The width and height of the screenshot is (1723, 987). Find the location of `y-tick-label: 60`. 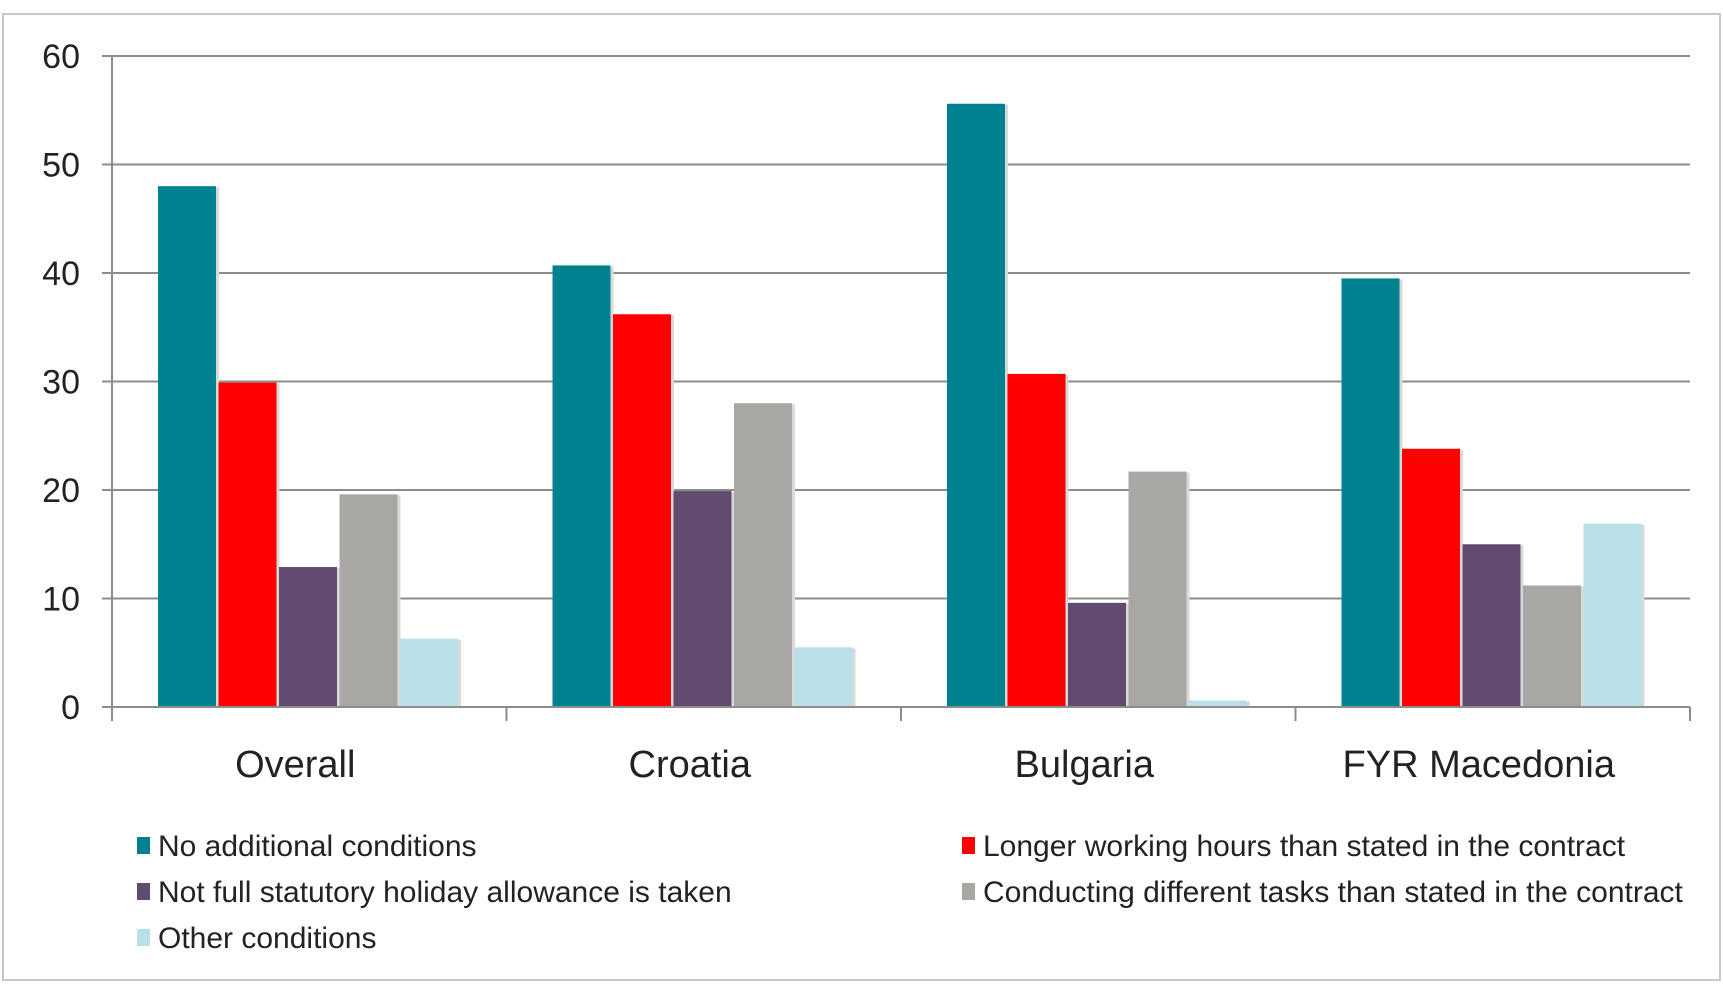

y-tick-label: 60 is located at coordinates (61, 57).